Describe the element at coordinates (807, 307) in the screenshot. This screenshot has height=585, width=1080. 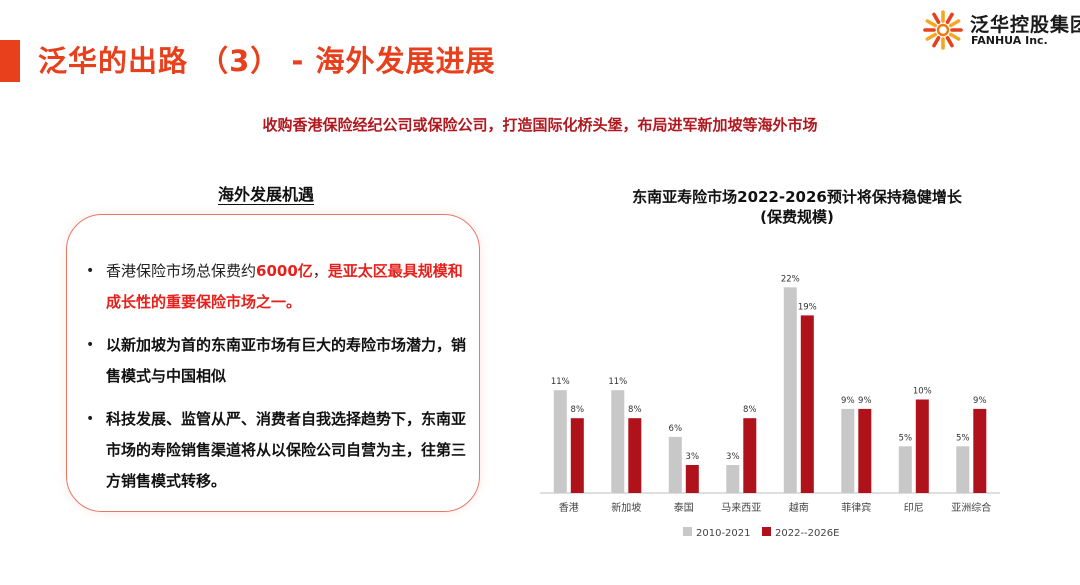
I see `data-label: 19%` at that location.